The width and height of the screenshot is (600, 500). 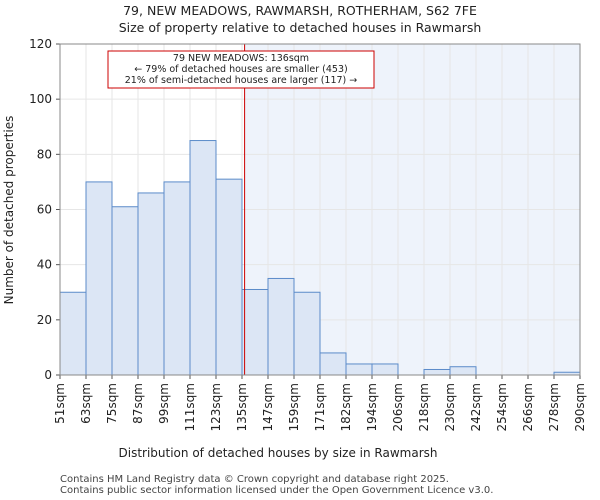 I want to click on y-tick-label: 20, so click(x=44, y=320).